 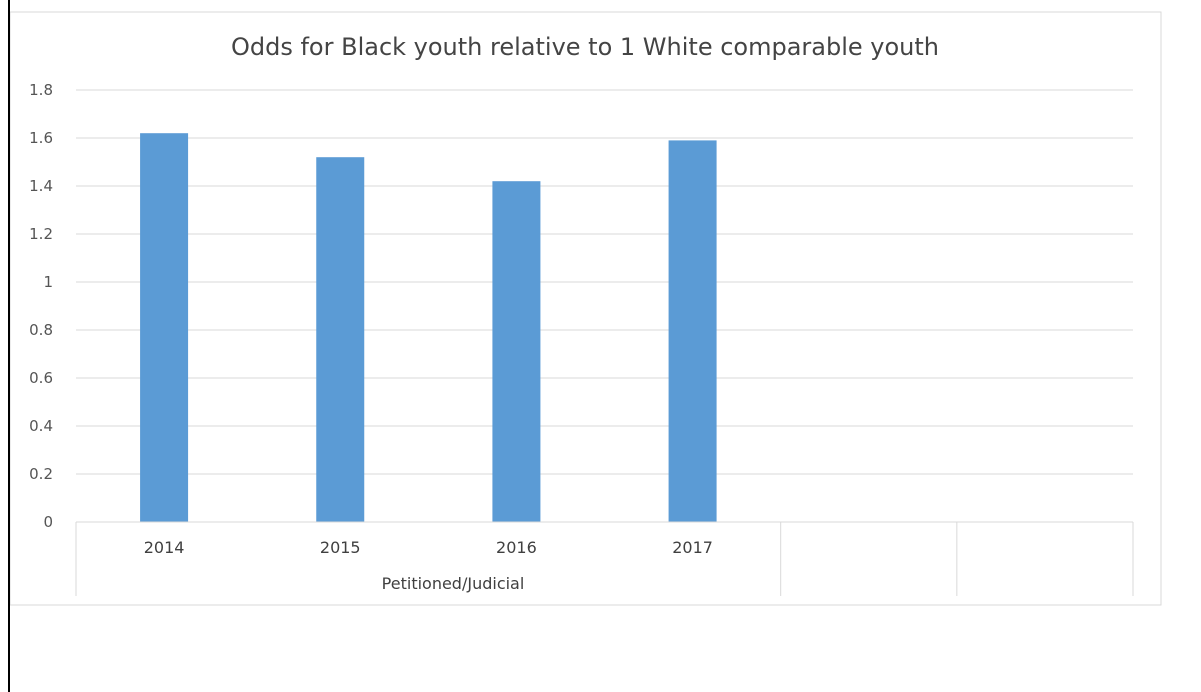 What do you see at coordinates (41, 426) in the screenshot?
I see `y-tick-label: 0.4` at bounding box center [41, 426].